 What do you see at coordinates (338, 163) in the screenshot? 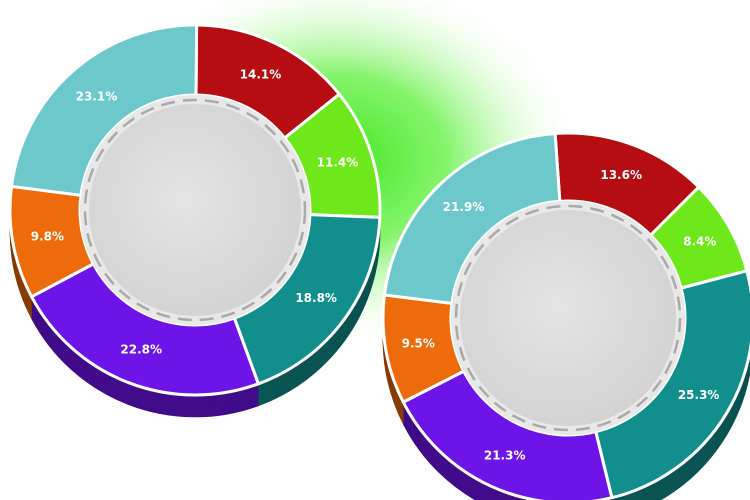
I see `slice-label: 11.4%` at bounding box center [338, 163].